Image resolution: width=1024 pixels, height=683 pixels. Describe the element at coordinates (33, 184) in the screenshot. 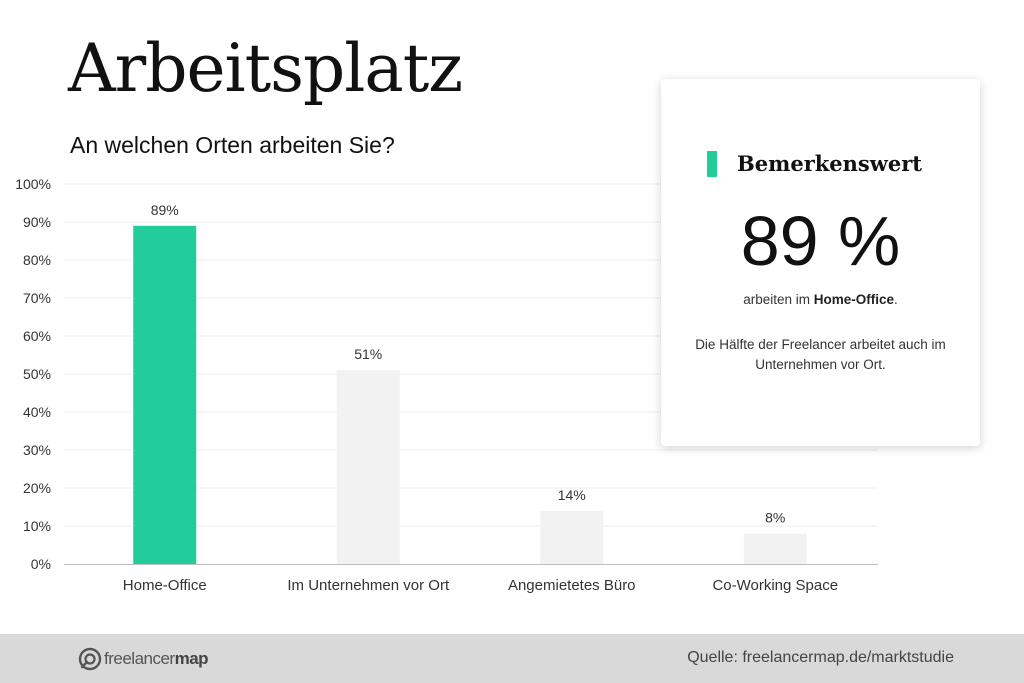

I see `y-tick-label: 100%` at that location.